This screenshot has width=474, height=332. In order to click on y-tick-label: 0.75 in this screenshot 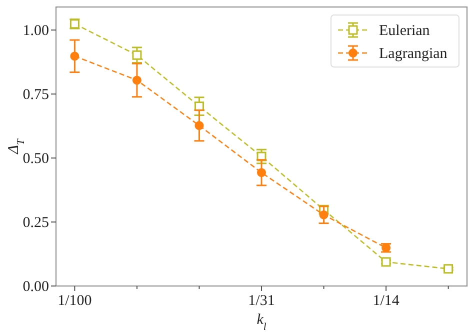, I will do `click(35, 95)`.